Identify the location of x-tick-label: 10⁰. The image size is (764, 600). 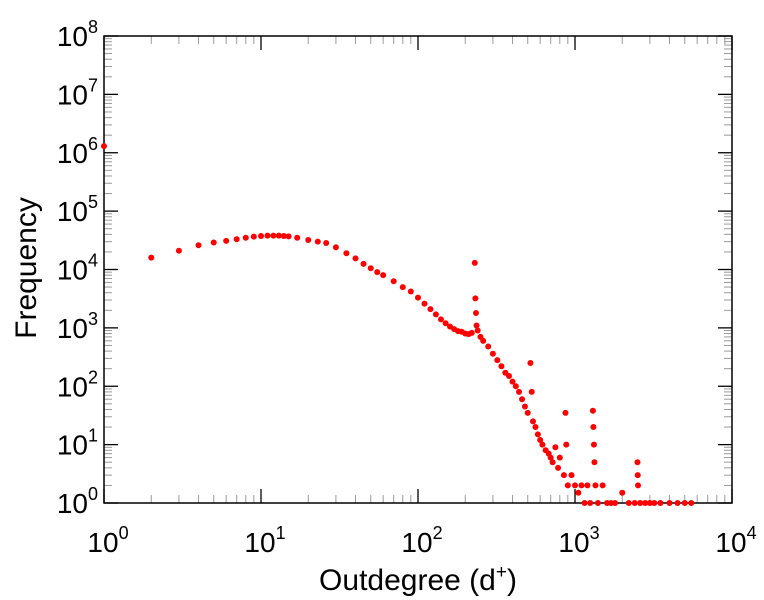
(107, 540).